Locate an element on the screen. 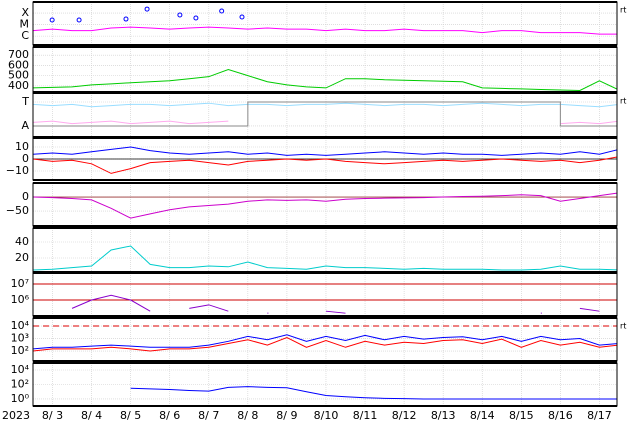  x-tick-label: 8/ 7 is located at coordinates (208, 415).